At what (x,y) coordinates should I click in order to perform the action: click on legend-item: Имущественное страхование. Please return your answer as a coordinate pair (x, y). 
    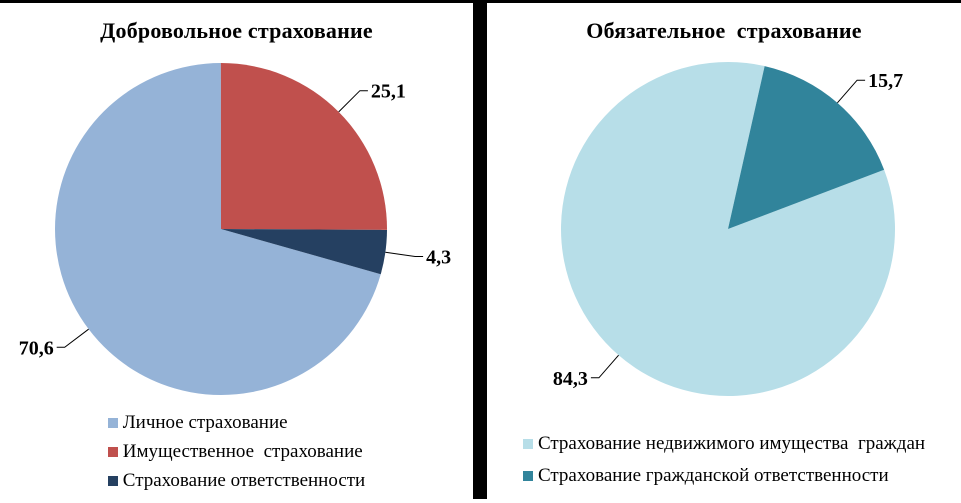
    Looking at the image, I should click on (236, 451).